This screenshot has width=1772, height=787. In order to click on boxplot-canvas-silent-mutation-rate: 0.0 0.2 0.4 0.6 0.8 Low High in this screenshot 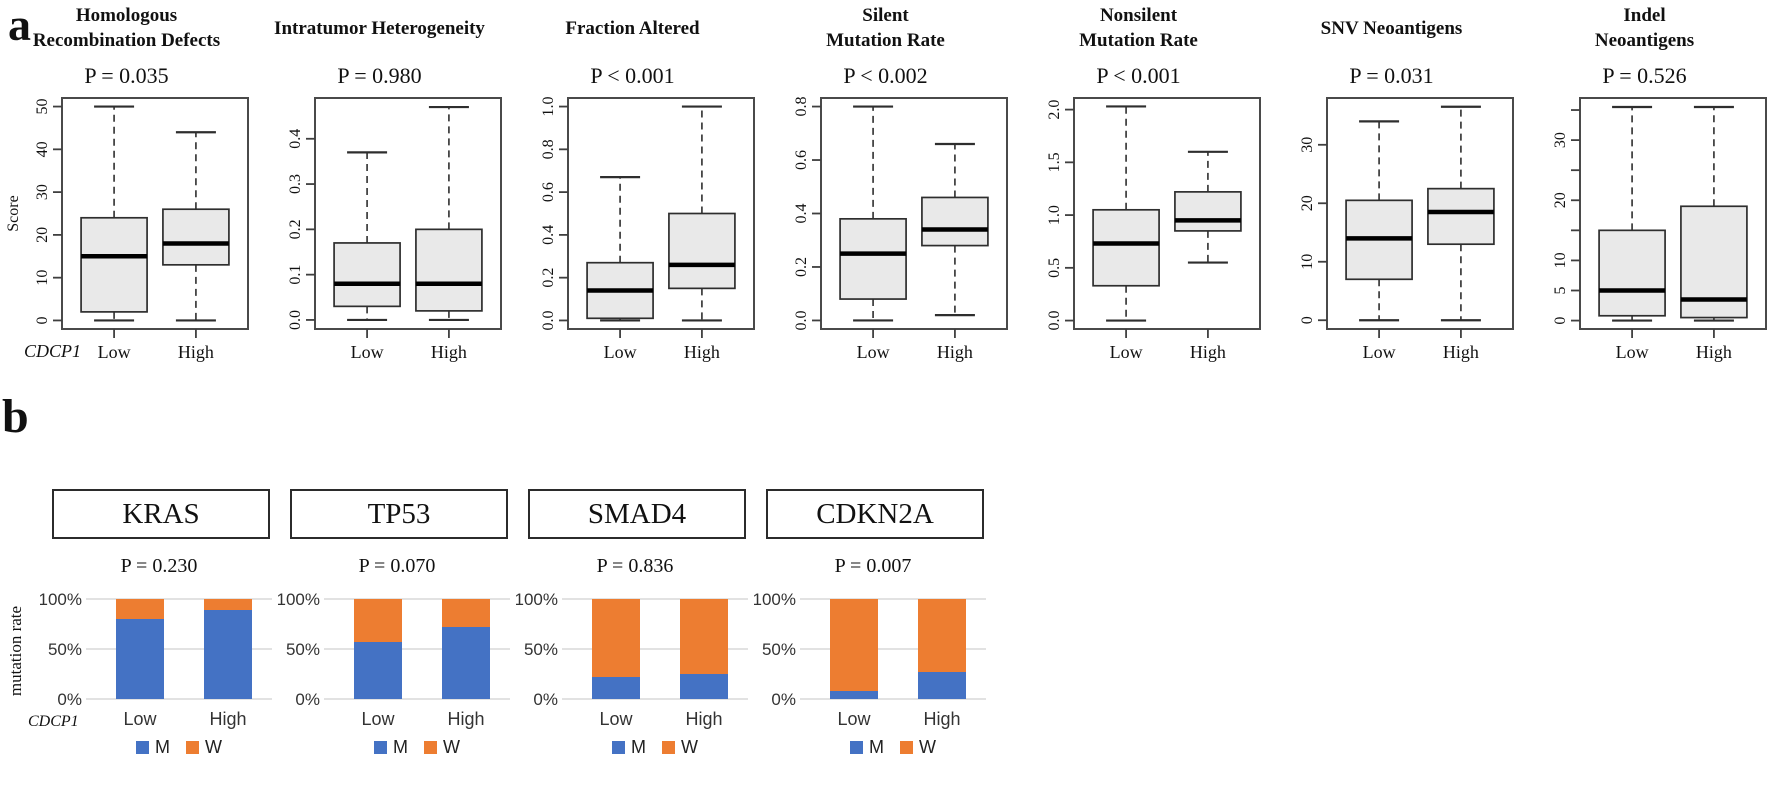, I will do `click(900, 229)`.